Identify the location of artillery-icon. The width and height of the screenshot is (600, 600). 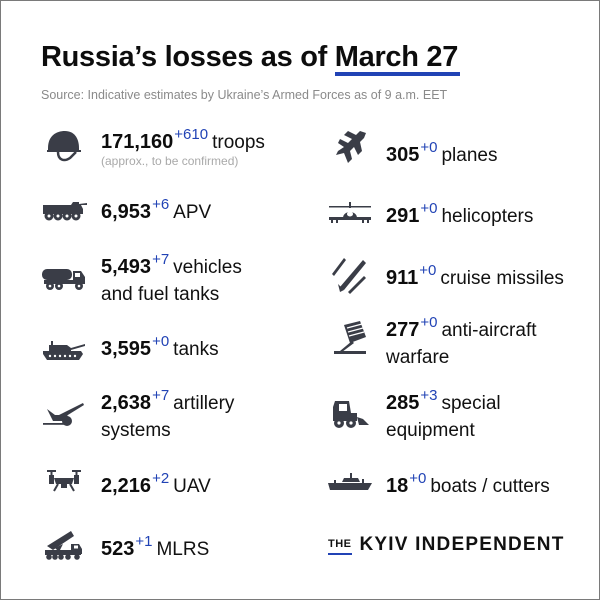
(64, 414).